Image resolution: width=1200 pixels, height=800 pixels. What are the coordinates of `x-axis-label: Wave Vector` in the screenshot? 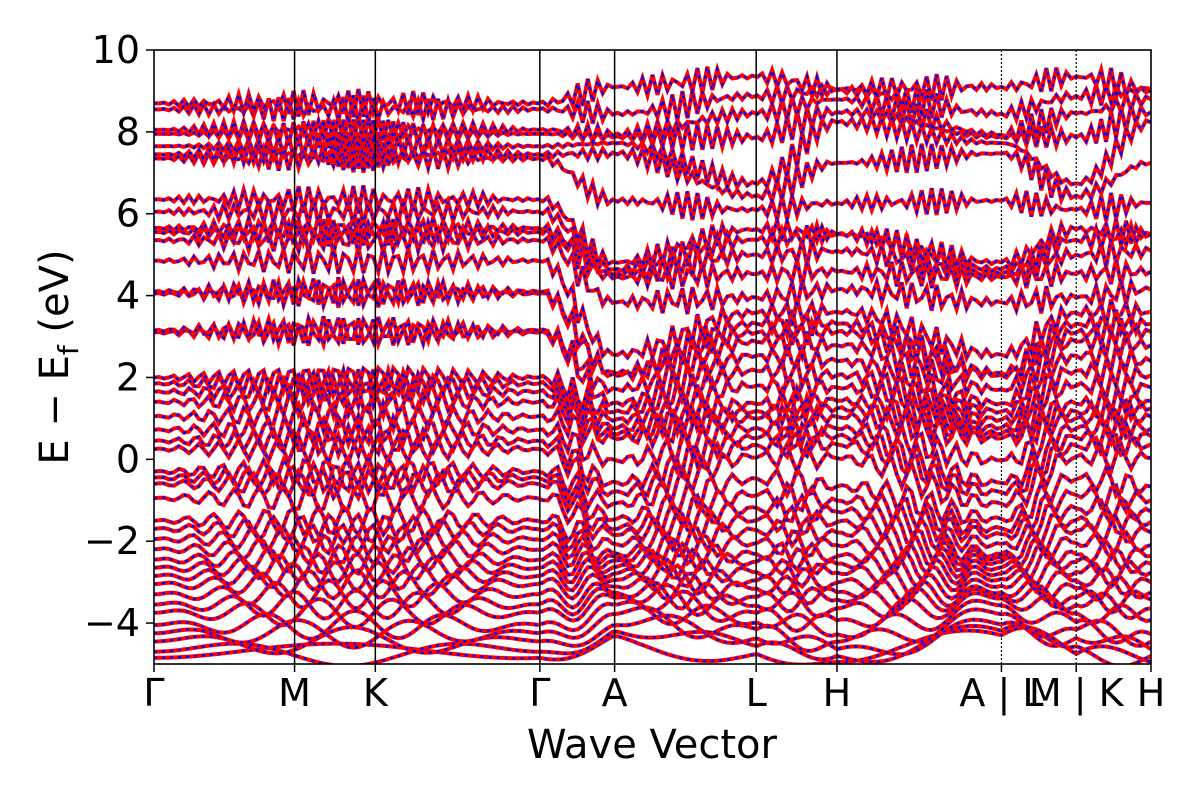 It's located at (652, 745).